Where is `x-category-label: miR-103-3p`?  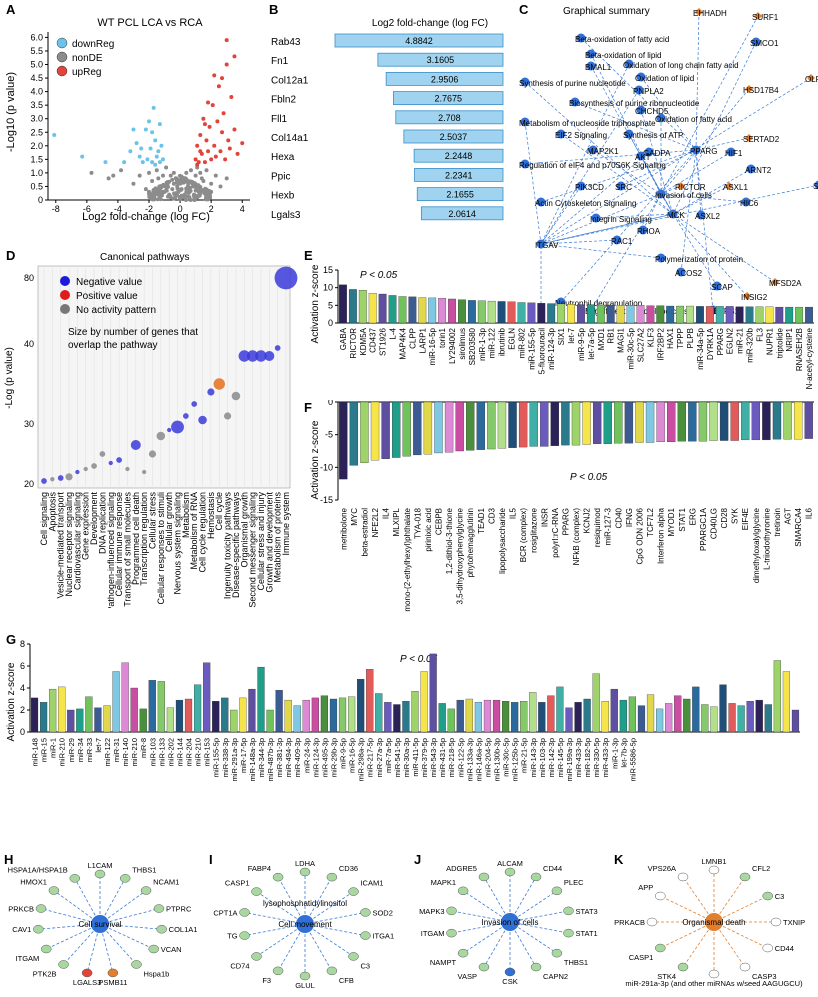 x-category-label: miR-103-3p is located at coordinates (542, 757).